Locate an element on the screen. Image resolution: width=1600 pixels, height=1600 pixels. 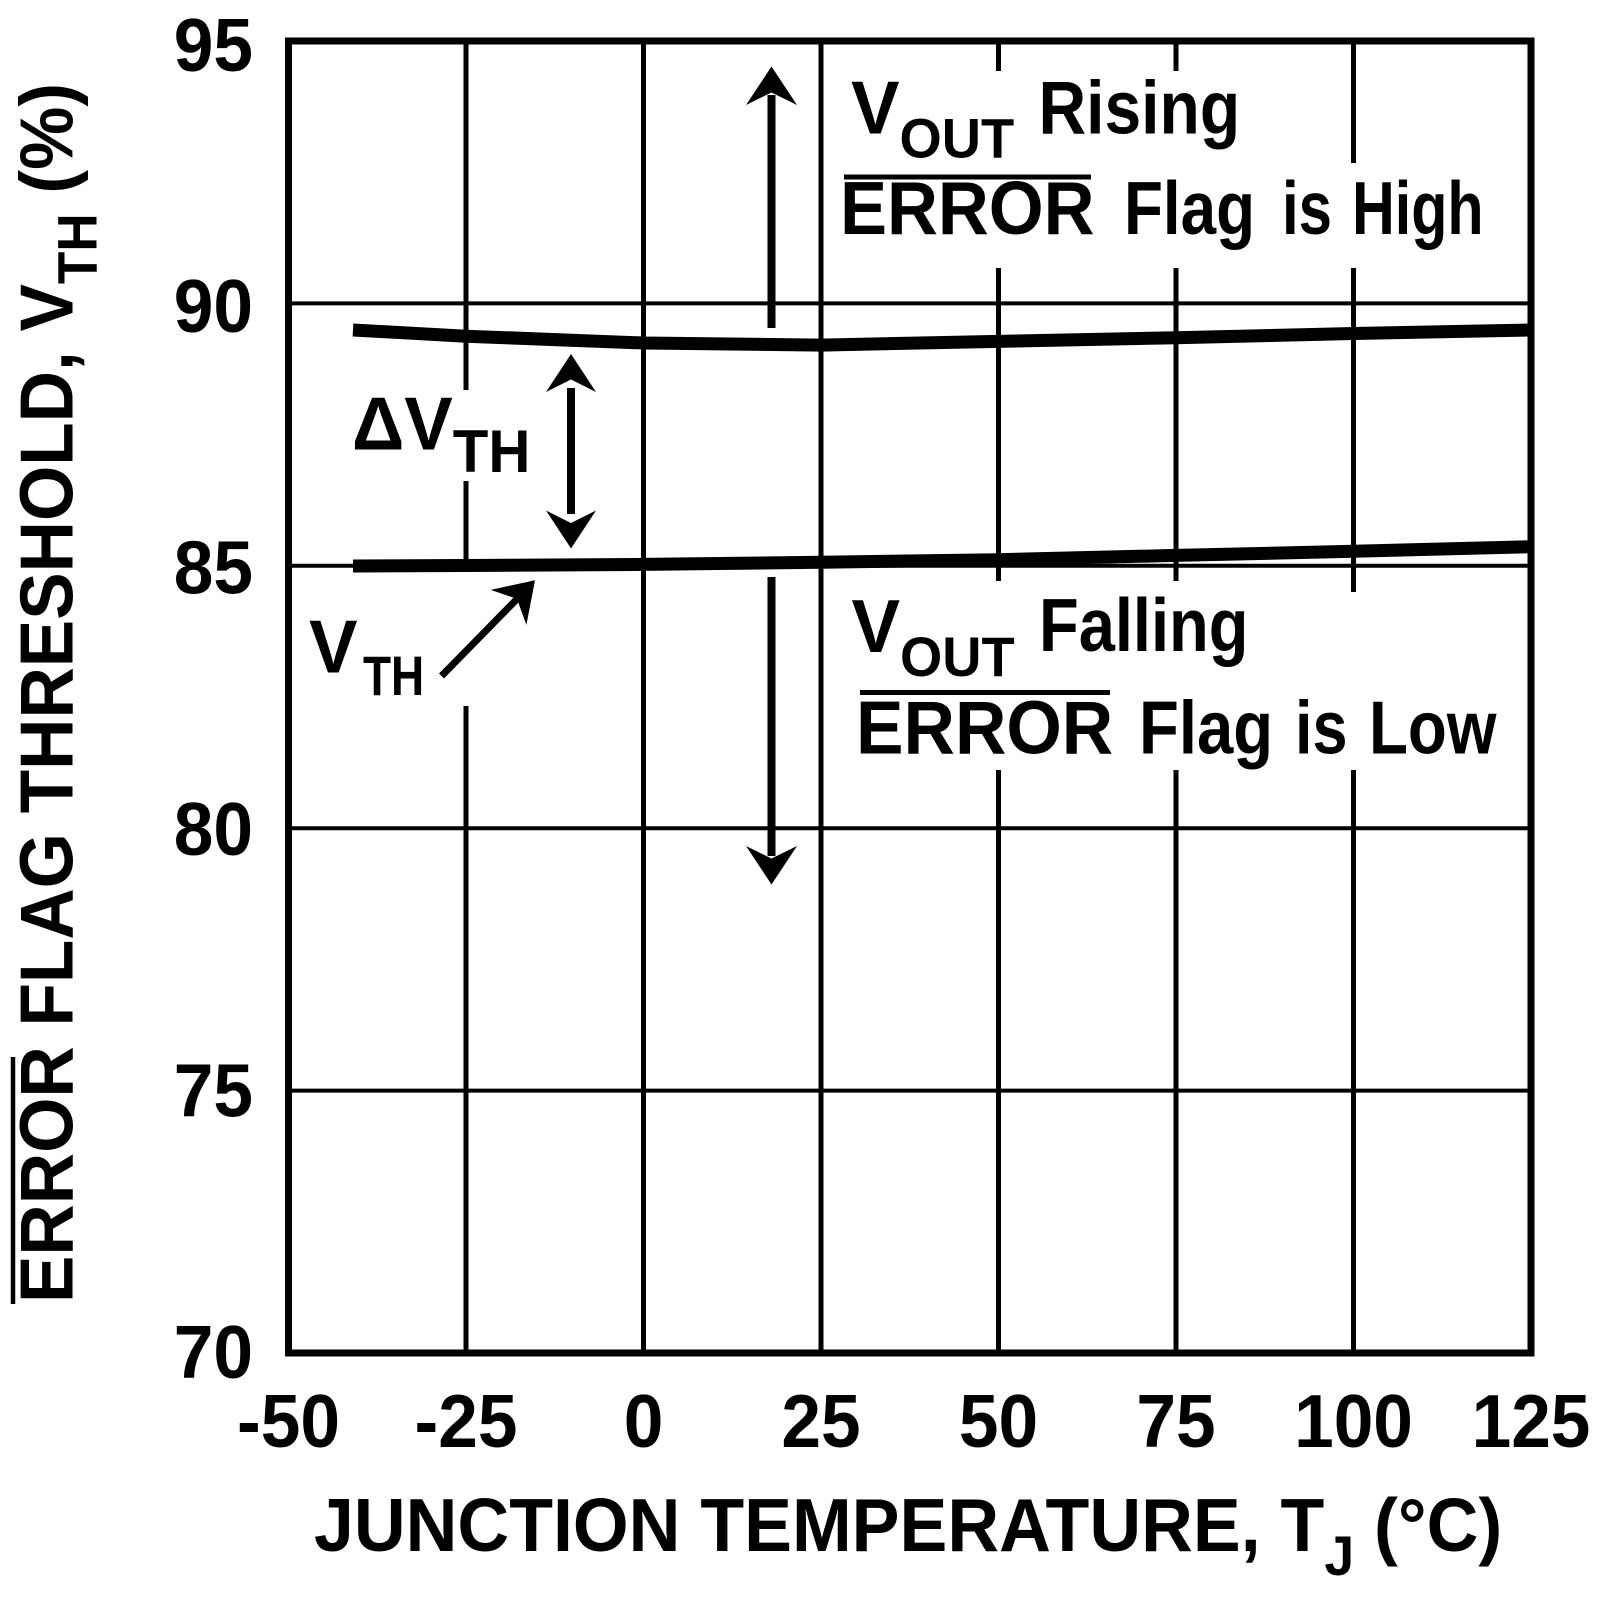
svg-text: JUNCTION TEMPERATURE, TJ (°C) is located at coordinates (908, 1536).